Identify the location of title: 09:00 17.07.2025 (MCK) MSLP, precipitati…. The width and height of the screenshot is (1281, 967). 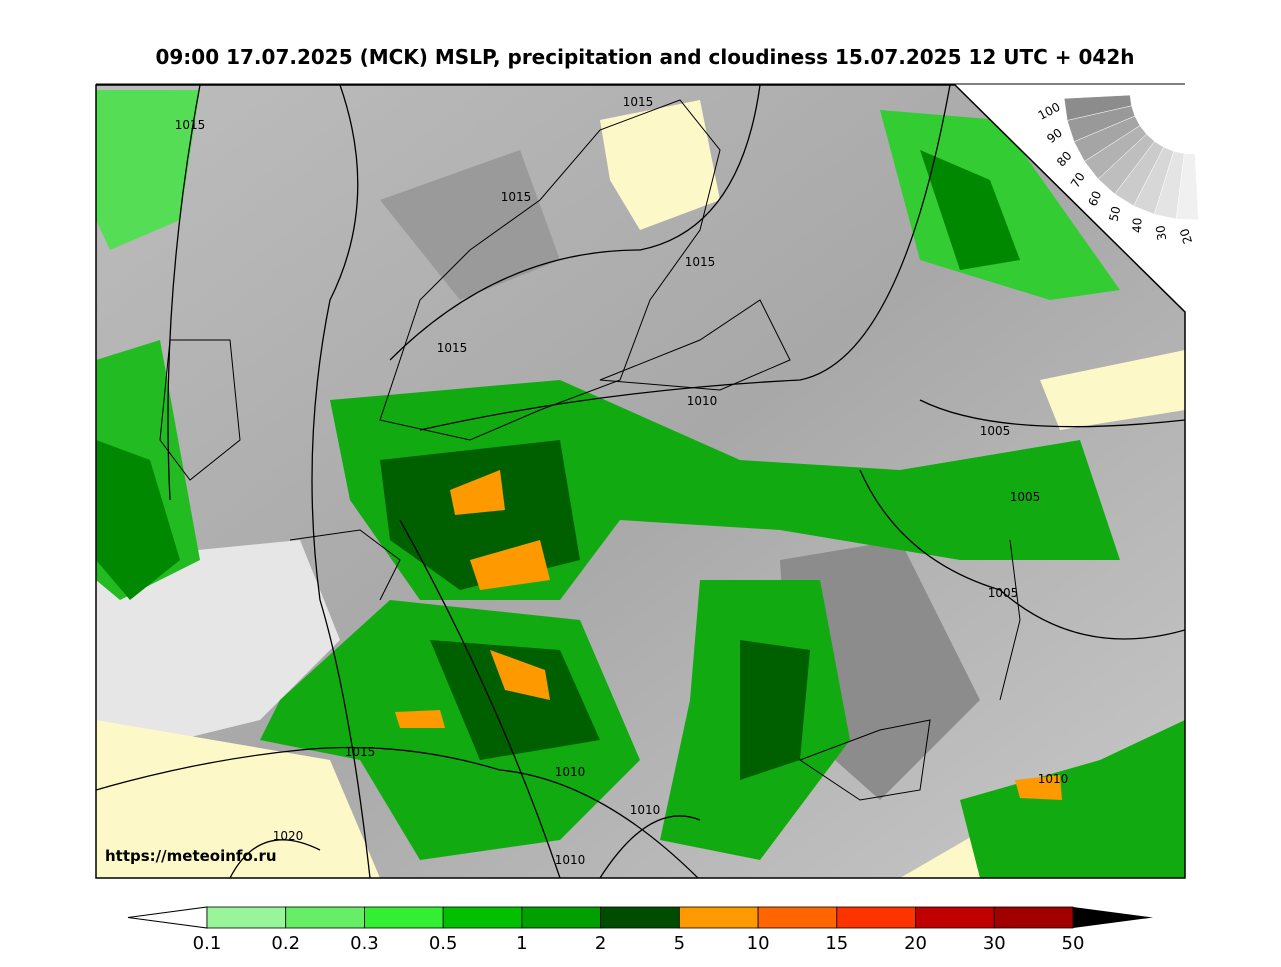
(644, 57).